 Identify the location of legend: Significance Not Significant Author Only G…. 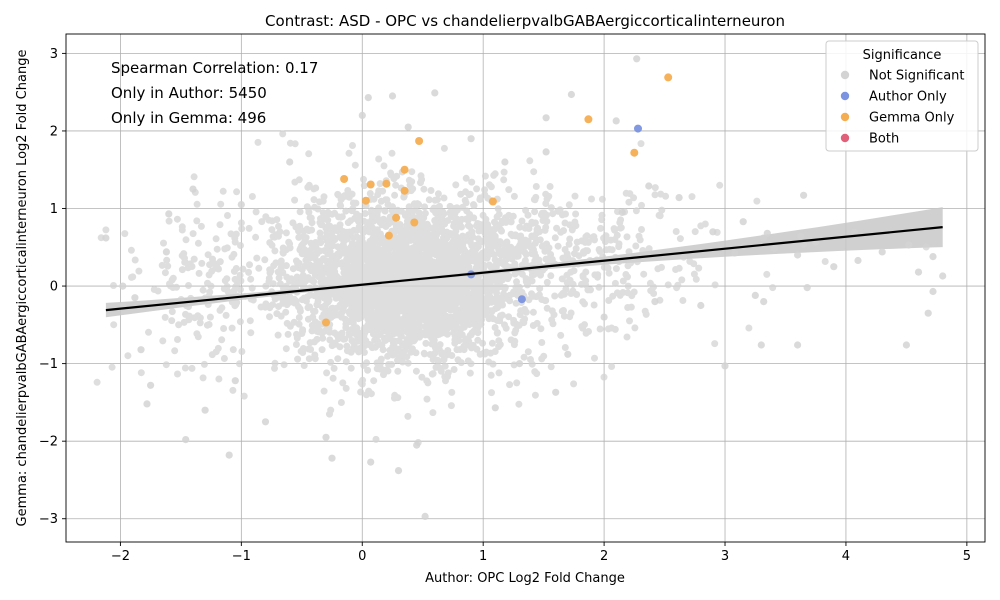
(902, 96).